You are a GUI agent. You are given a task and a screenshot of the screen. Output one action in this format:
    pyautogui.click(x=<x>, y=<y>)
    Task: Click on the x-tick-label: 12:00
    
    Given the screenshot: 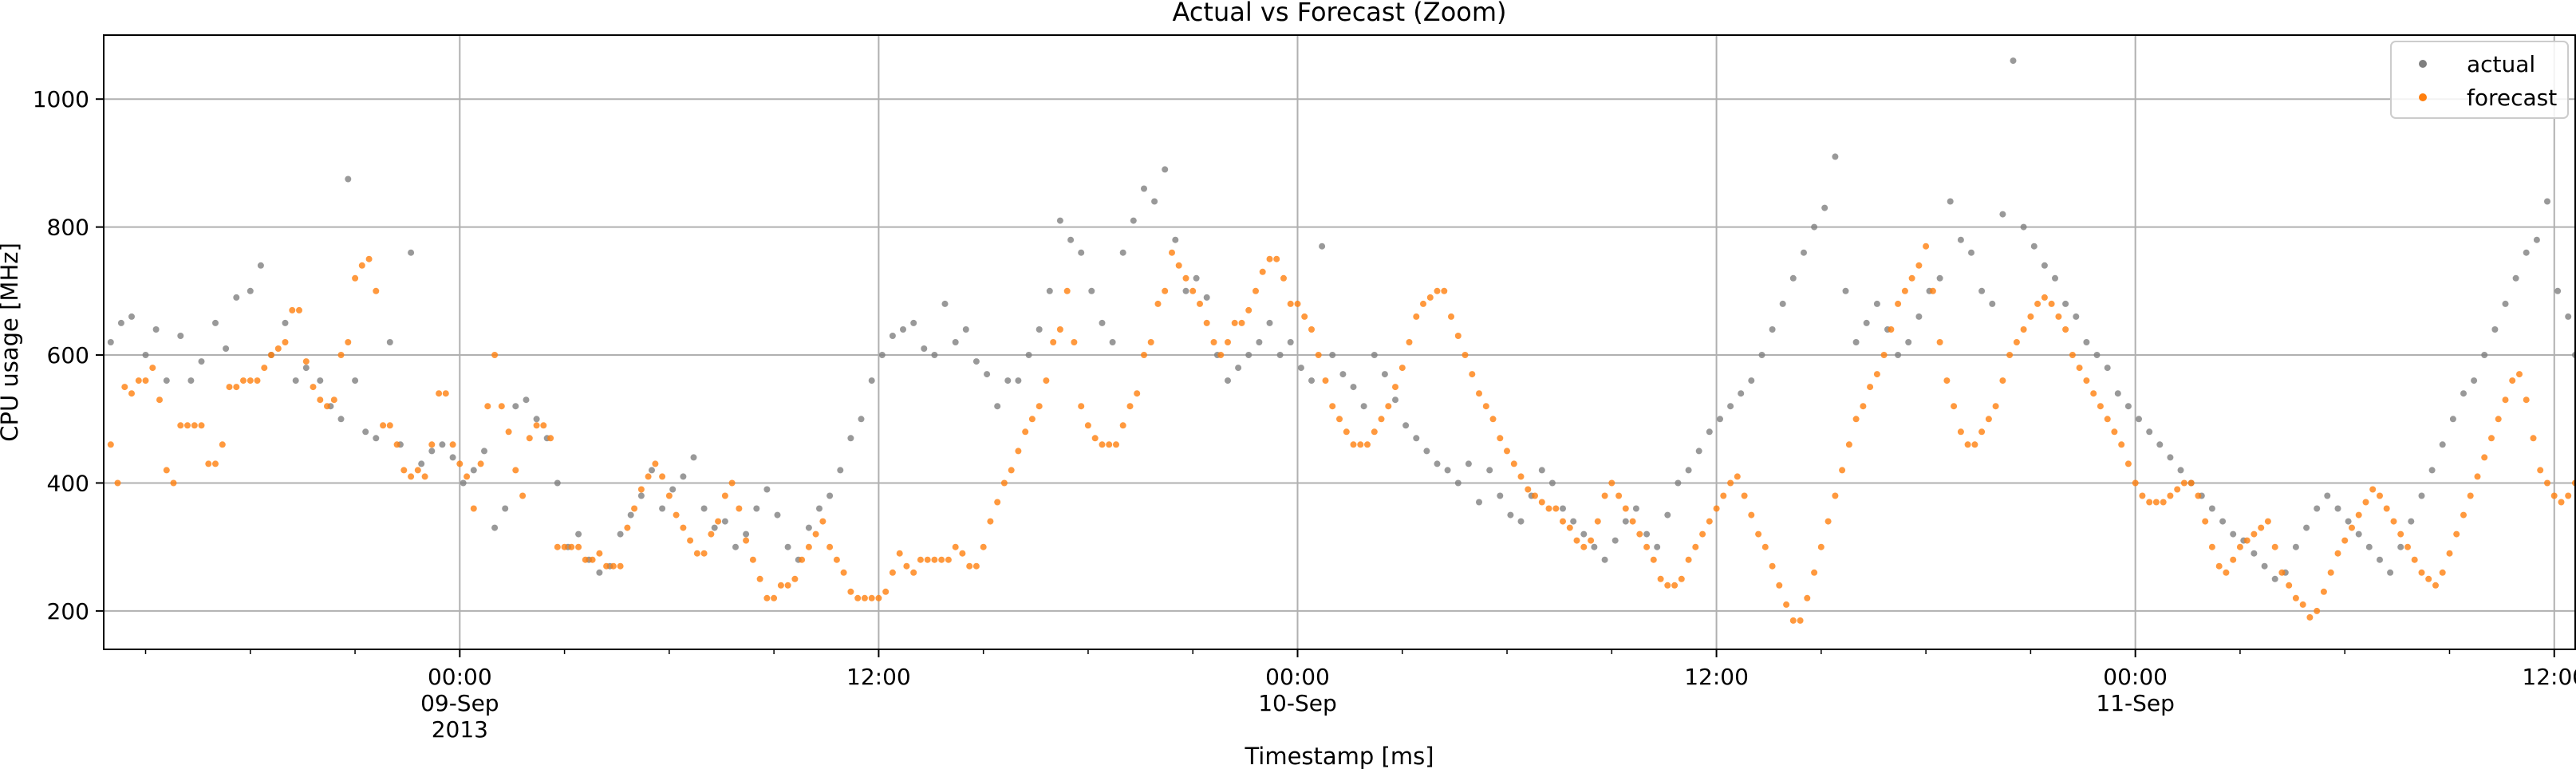 What is the action you would take?
    pyautogui.click(x=2549, y=677)
    